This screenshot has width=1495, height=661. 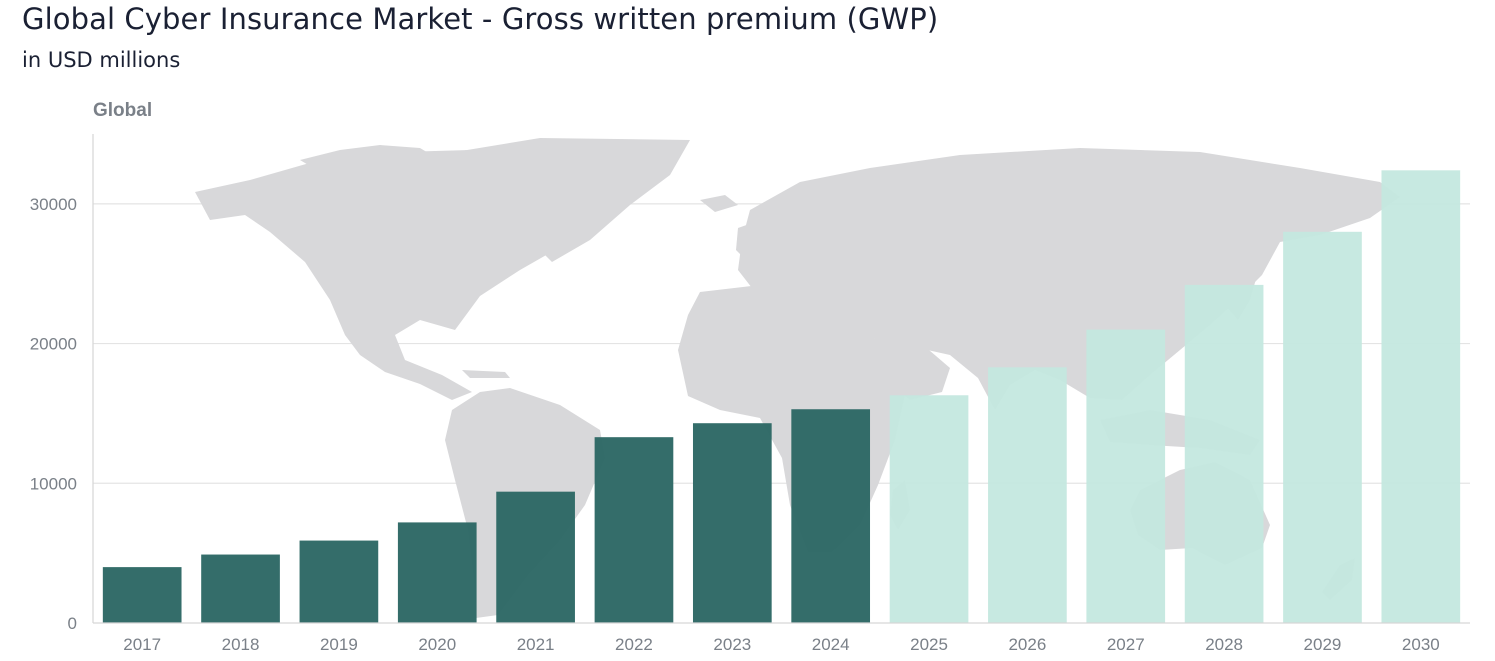 I want to click on x-tick-label: 2018, so click(x=241, y=644).